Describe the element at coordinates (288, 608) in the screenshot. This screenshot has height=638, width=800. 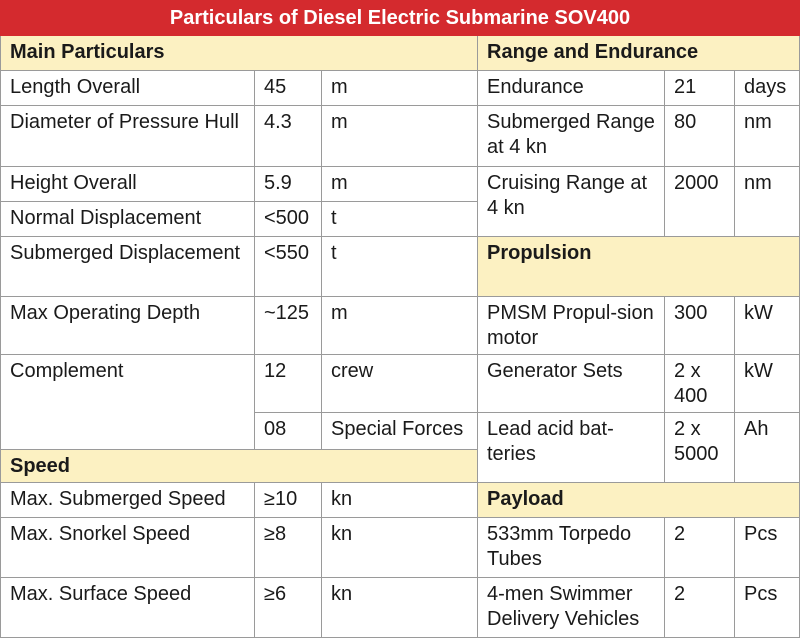
I see `row-value: ≥6` at that location.